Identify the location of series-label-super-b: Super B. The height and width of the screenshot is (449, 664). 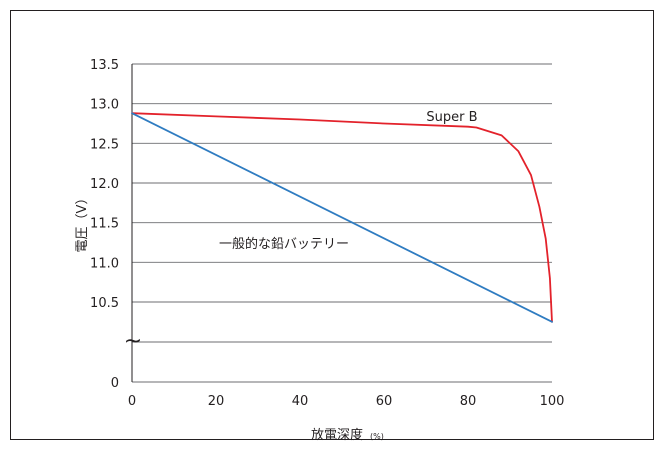
(451, 117).